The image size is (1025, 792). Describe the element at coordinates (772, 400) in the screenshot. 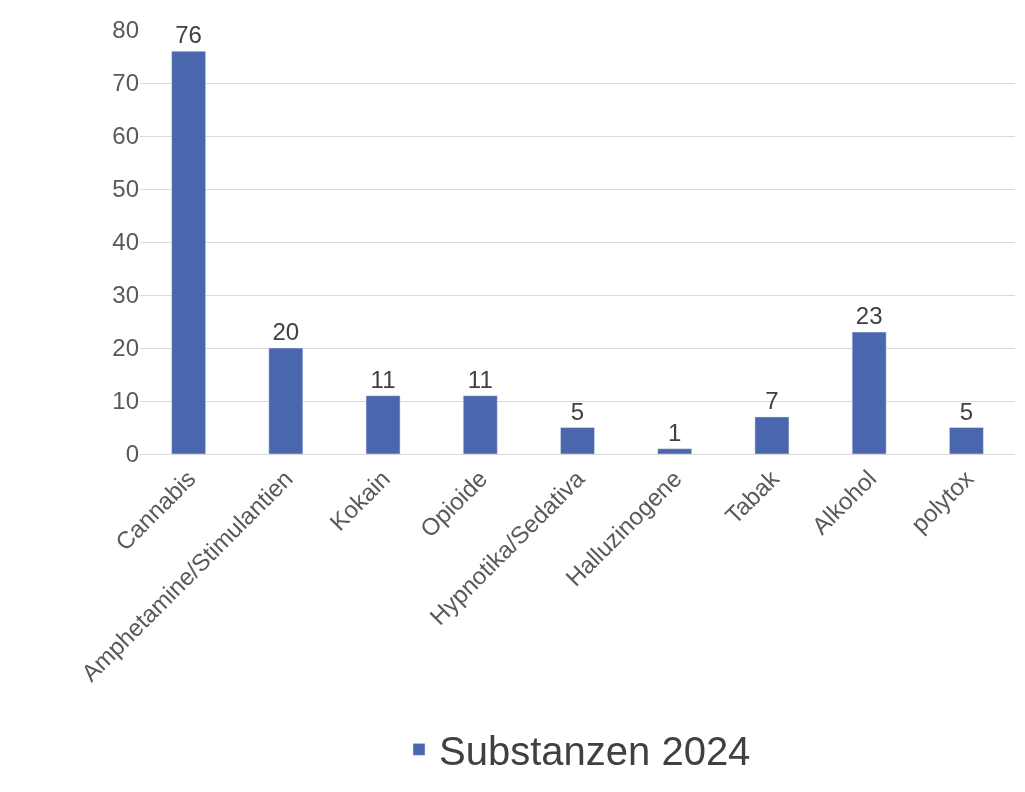

I see `data-label: 7` at that location.